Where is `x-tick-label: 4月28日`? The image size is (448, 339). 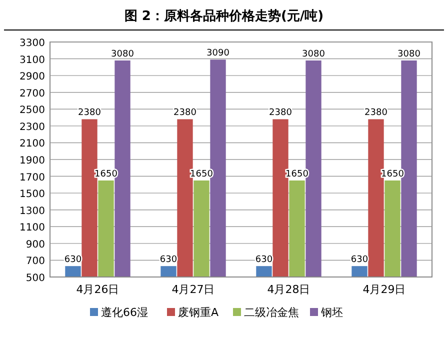
x-tick-label: 4月28日 is located at coordinates (288, 289).